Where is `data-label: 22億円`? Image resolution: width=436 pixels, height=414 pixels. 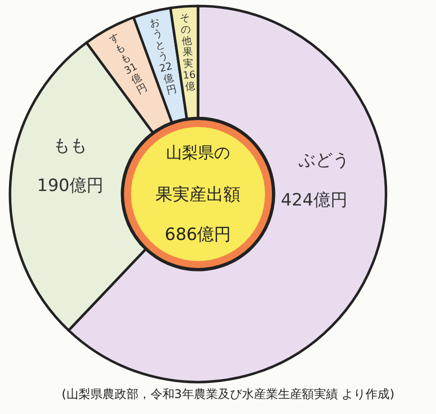
data-label: 22億円 is located at coordinates (168, 79).